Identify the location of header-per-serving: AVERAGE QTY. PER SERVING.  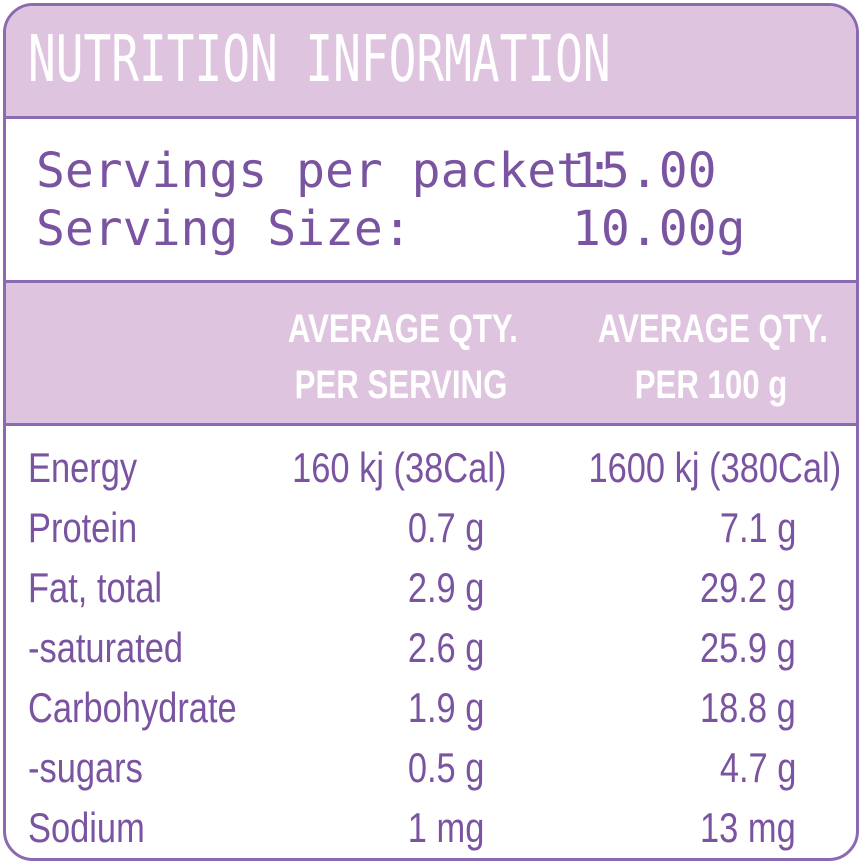
(402, 357).